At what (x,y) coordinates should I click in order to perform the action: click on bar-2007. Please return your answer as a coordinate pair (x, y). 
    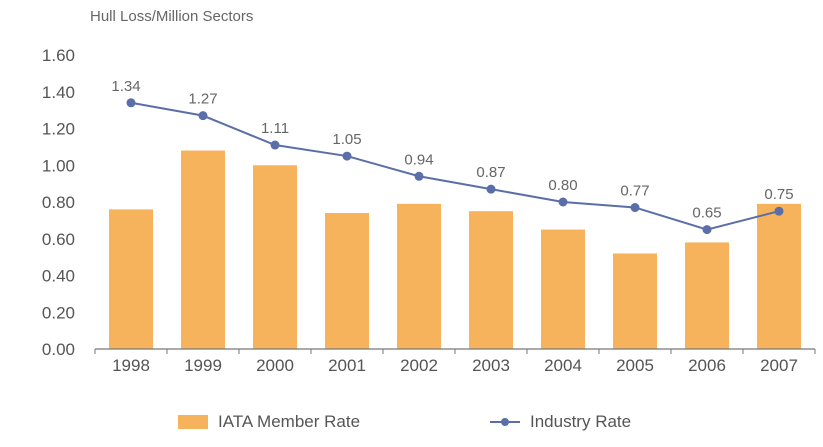
    Looking at the image, I should click on (779, 276).